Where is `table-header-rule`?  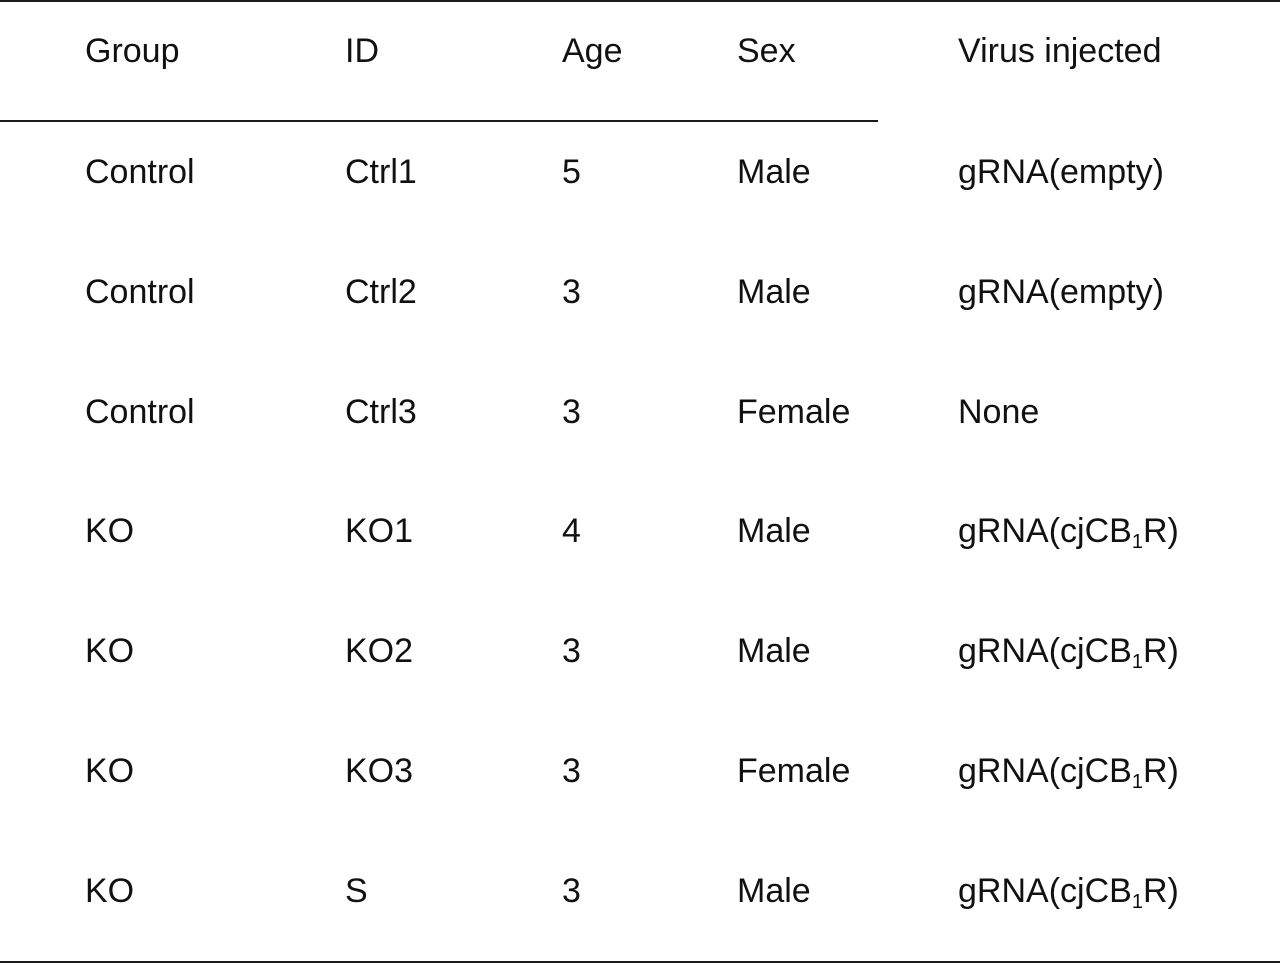
table-header-rule is located at coordinates (439, 121).